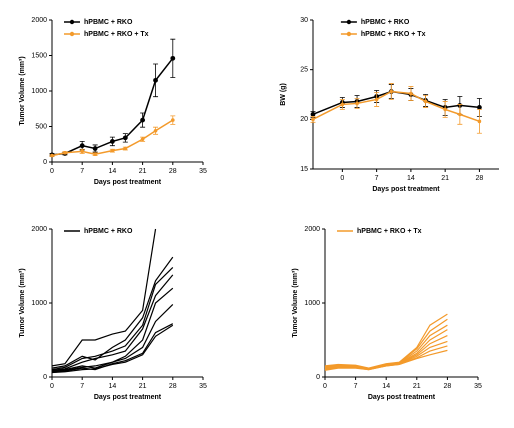 The image size is (514, 428). Describe the element at coordinates (304, 70) in the screenshot. I see `y-tick-label: 25` at that location.